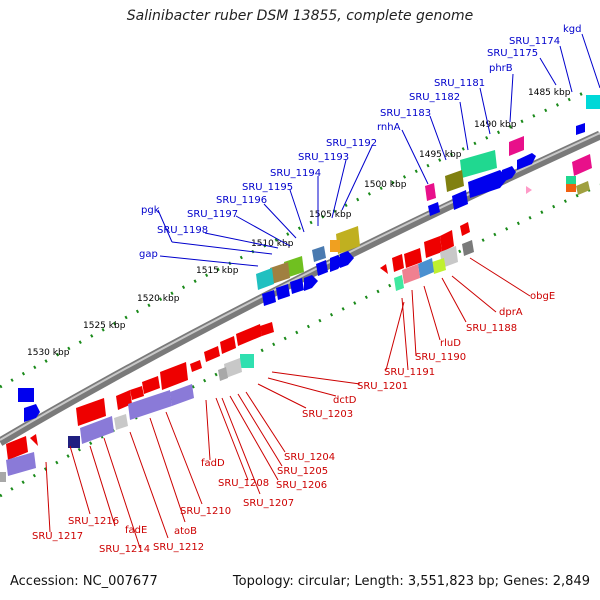 Image resolution: width=600 pixels, height=600 pixels. What do you see at coordinates (268, 503) in the screenshot?
I see `gene-label: SRU_1207` at bounding box center [268, 503].